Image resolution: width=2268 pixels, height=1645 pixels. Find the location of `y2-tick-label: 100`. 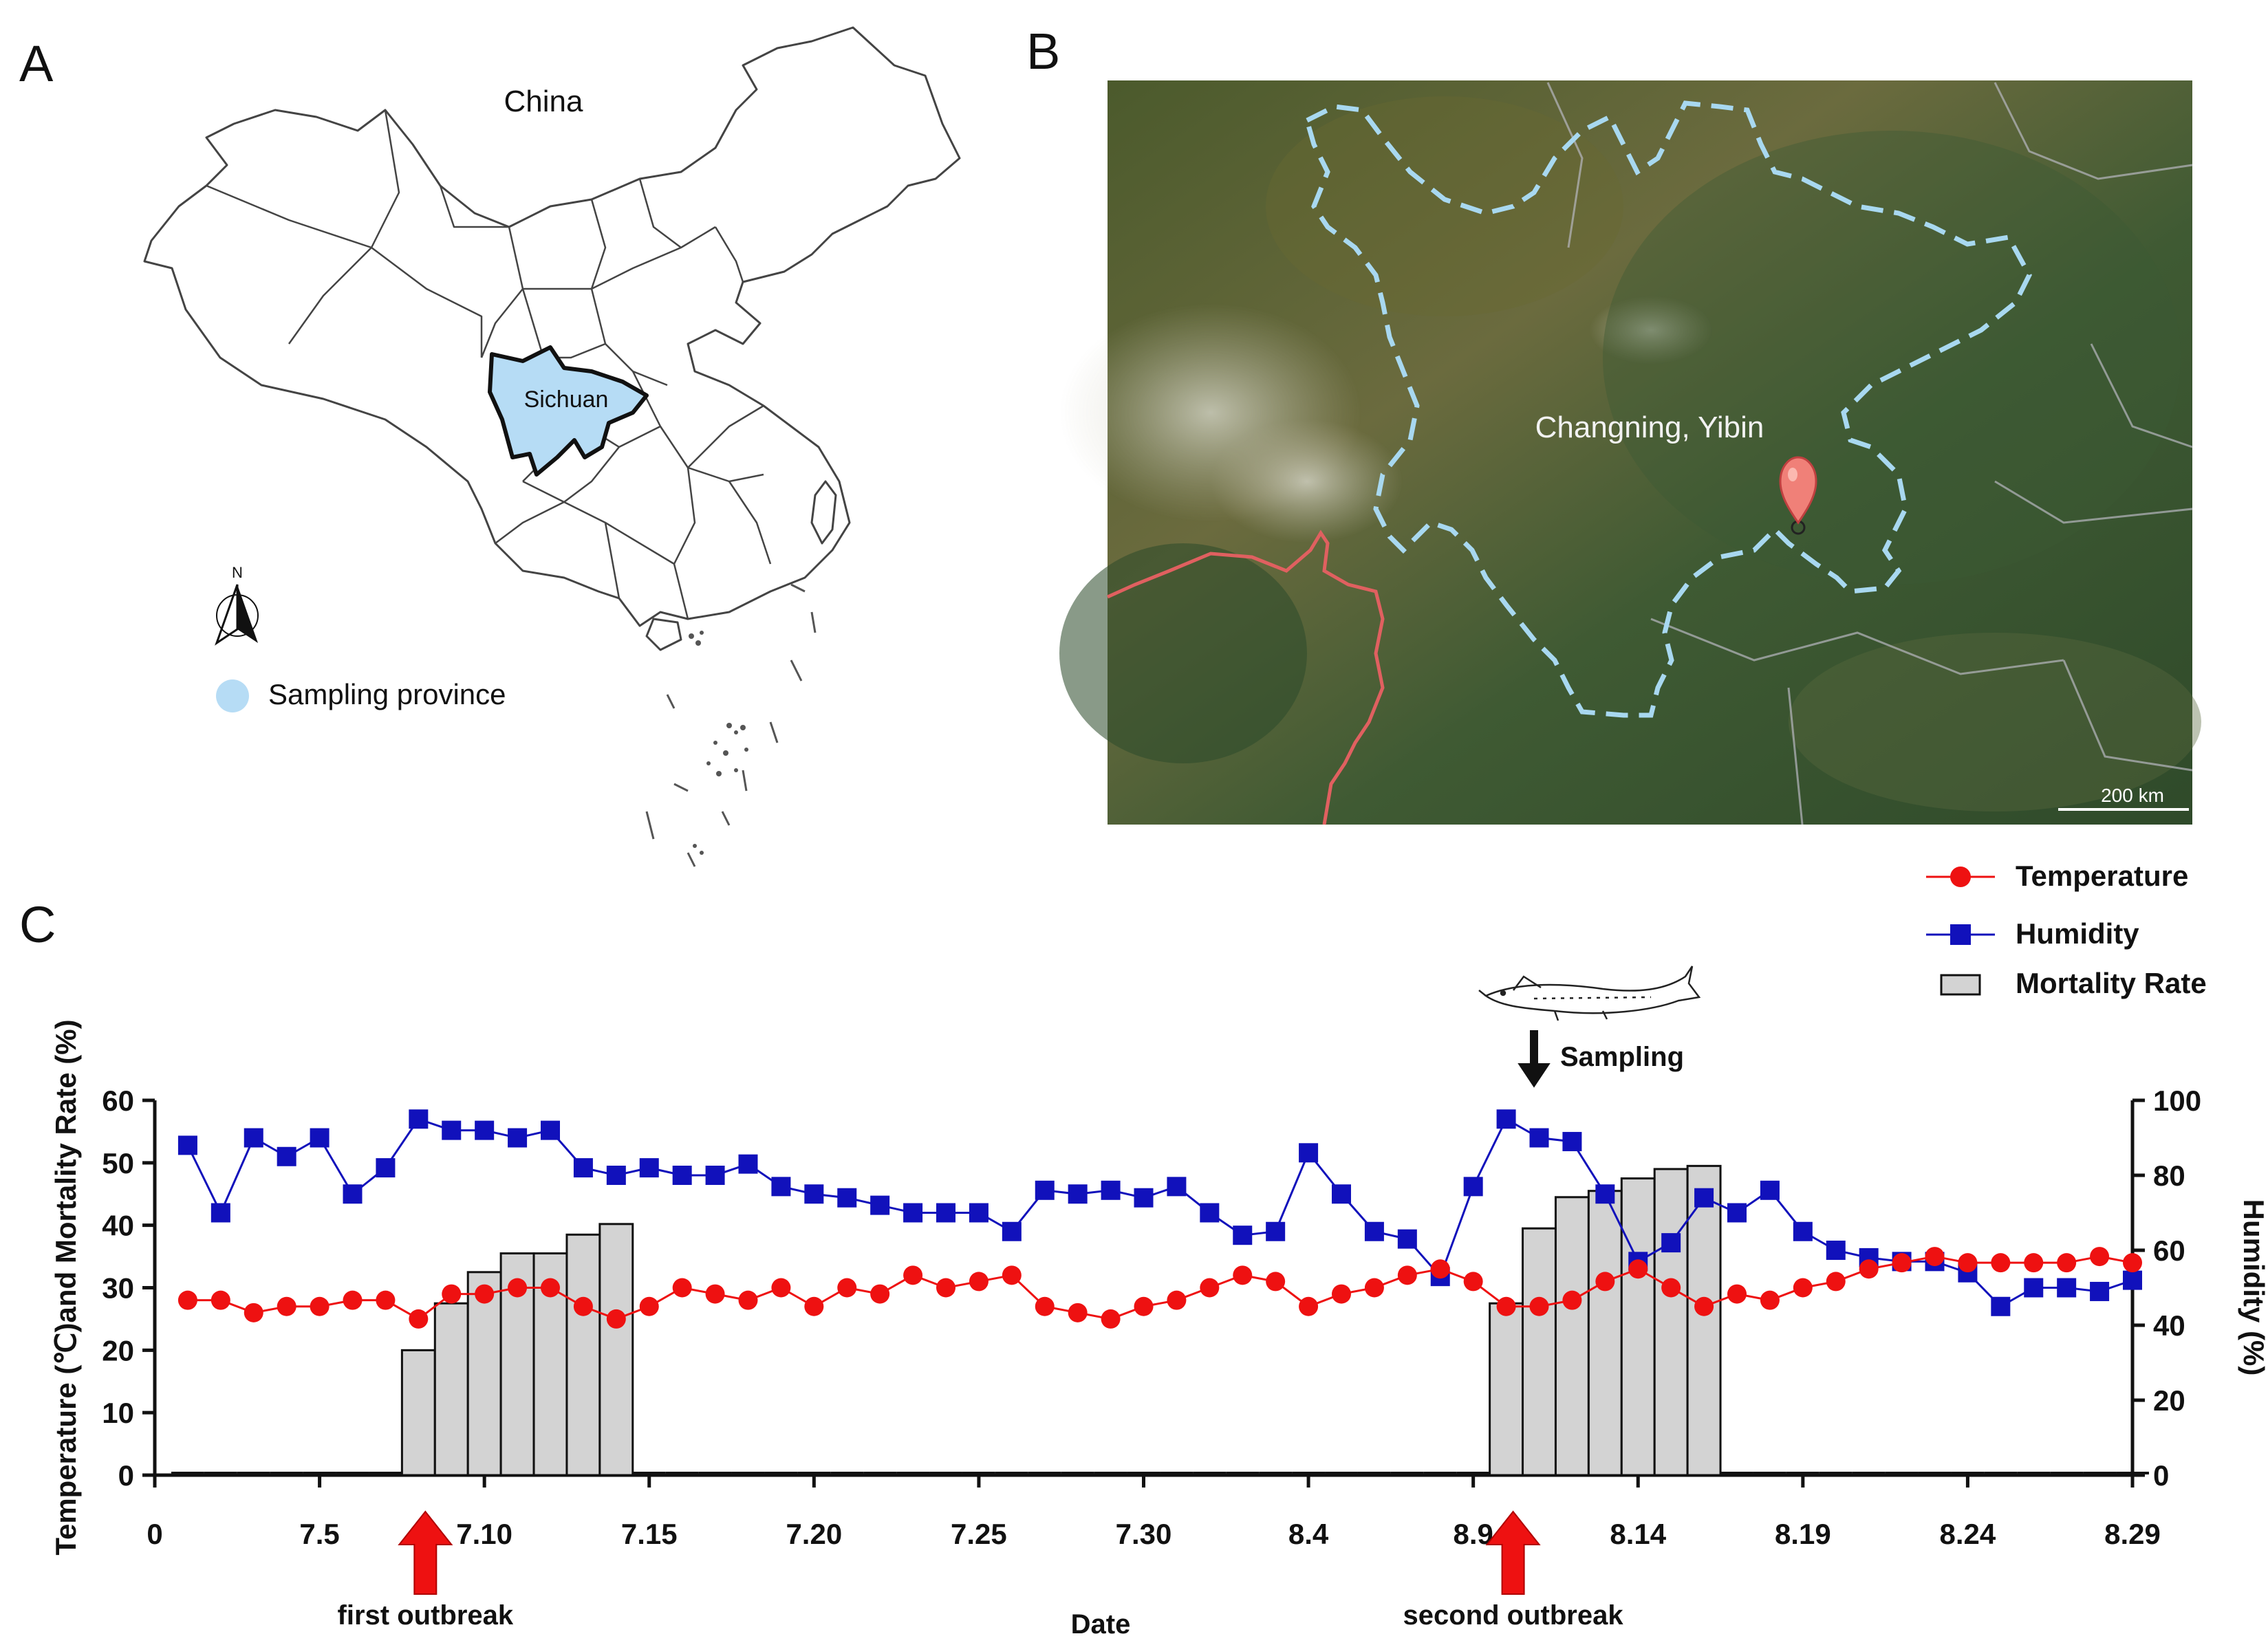

y2-tick-label: 100 is located at coordinates (2177, 1101).